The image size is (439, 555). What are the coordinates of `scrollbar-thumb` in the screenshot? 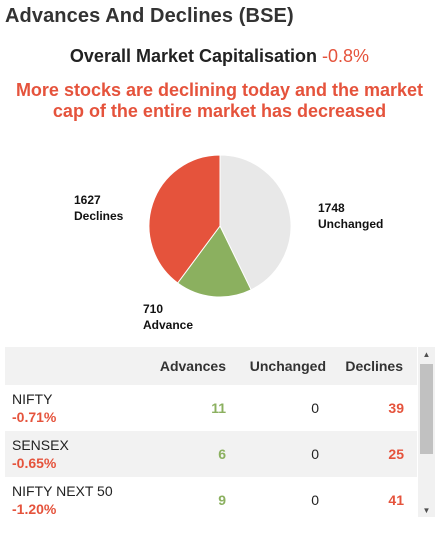 It's located at (426, 409).